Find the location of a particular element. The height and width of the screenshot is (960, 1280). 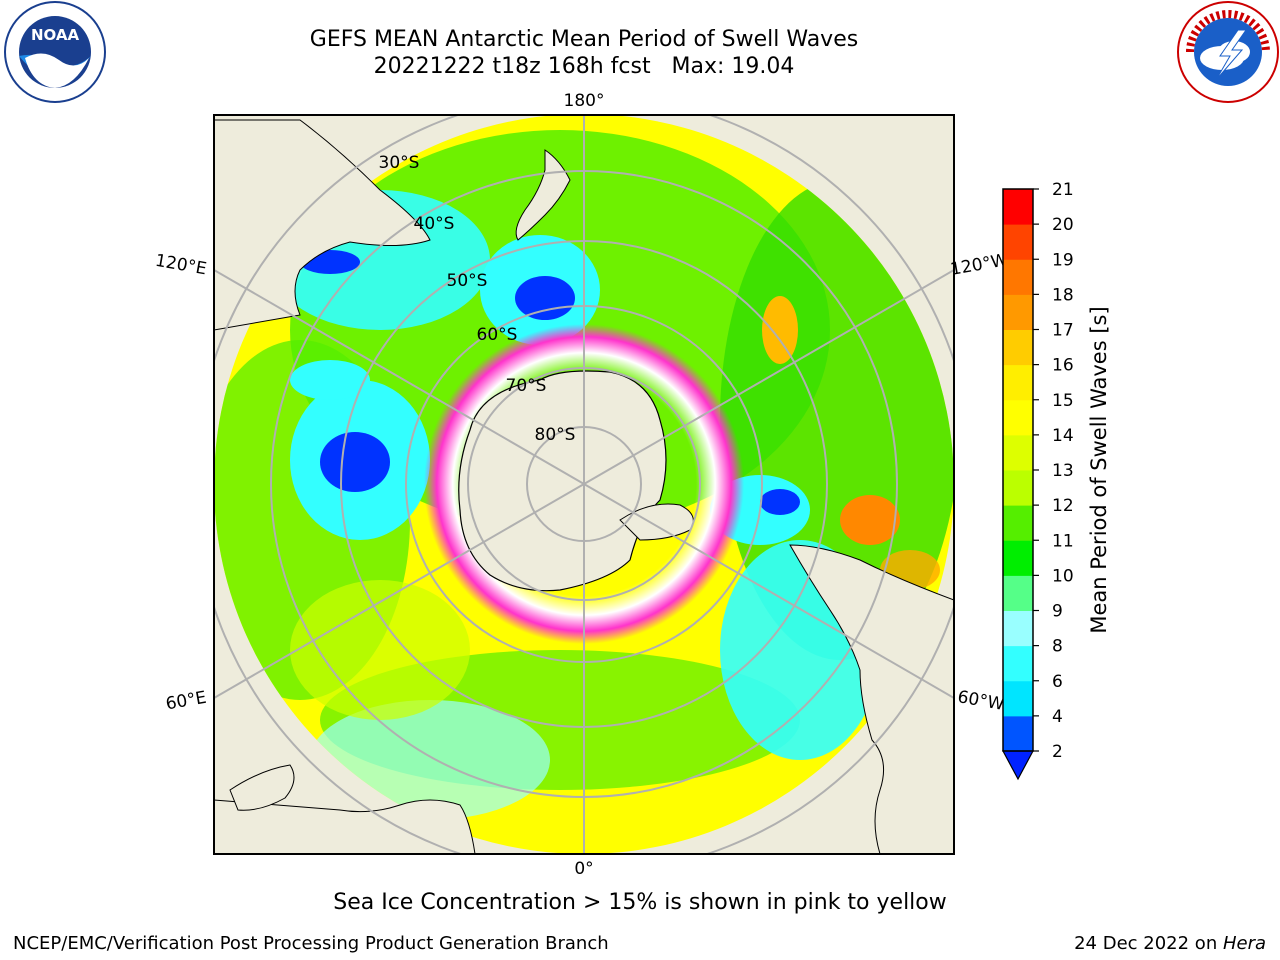

lon-label-60e: 60°E is located at coordinates (186, 701).